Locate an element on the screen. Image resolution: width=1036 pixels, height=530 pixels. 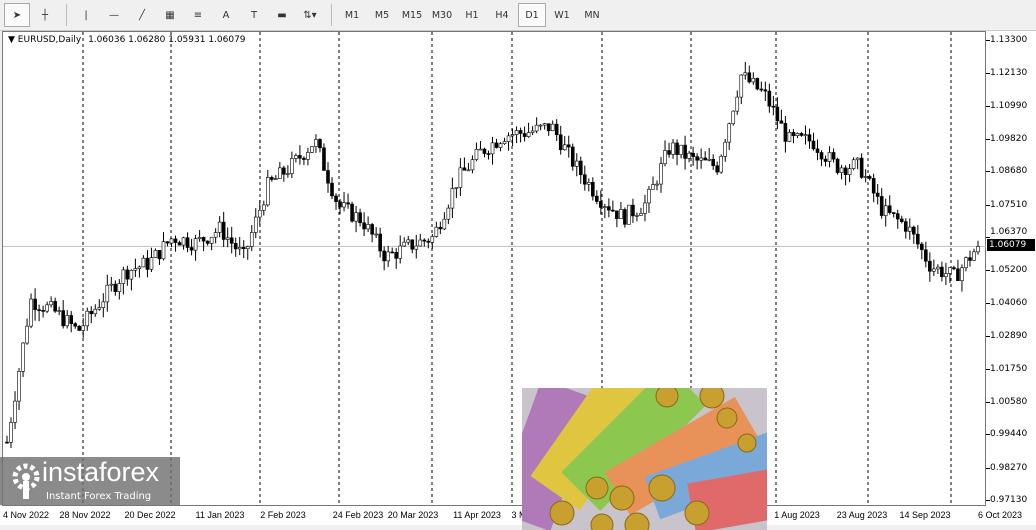
timeframe-m15: M15 is located at coordinates (412, 15).